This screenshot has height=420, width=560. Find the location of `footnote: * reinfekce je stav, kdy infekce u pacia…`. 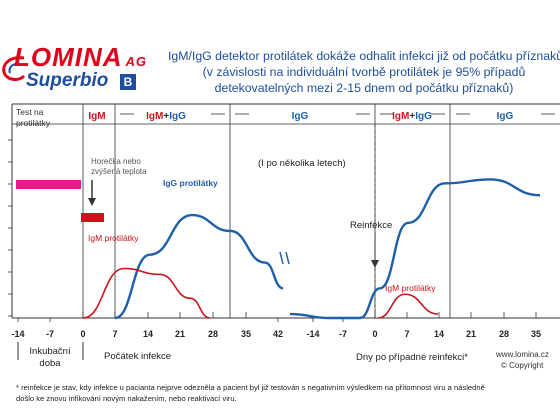

footnote: * reinfekce je stav, kdy infekce u pacia… is located at coordinates (250, 393).